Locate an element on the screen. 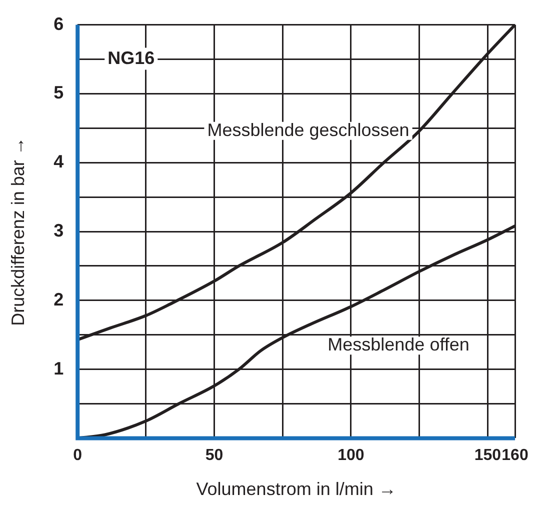 This screenshot has height=509, width=553. text: NG16 is located at coordinates (131, 58).